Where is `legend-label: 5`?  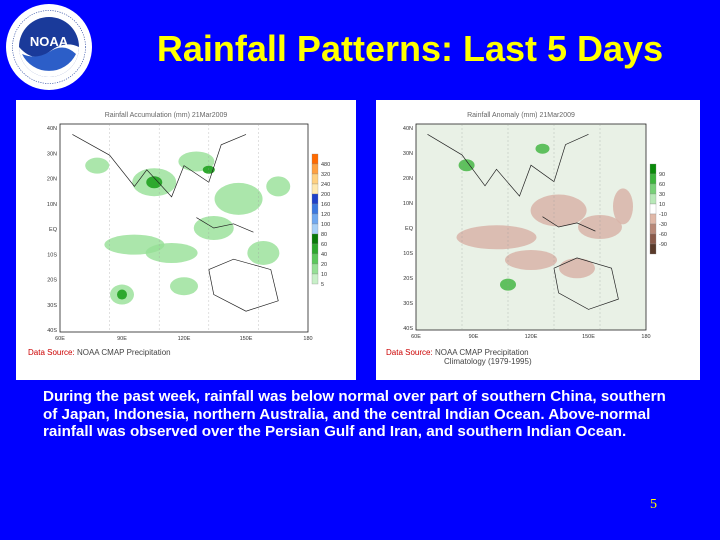
legend-label: 5 is located at coordinates (322, 285).